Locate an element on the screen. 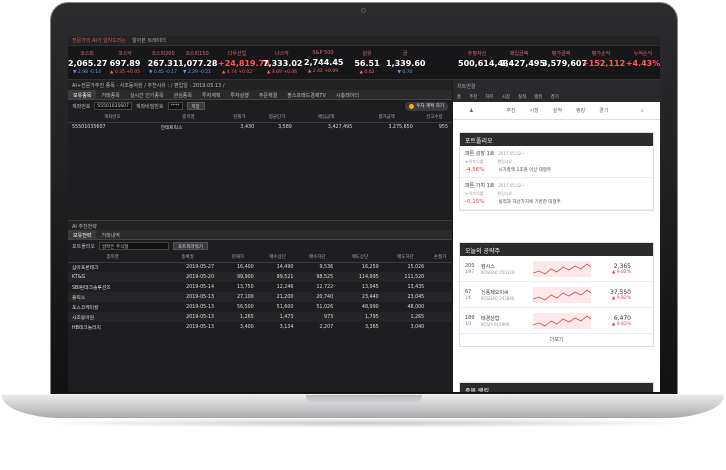 The image size is (726, 470). portfolio-name-line: 파톤 가치 1호 2017.05.02~ is located at coordinates (556, 185).